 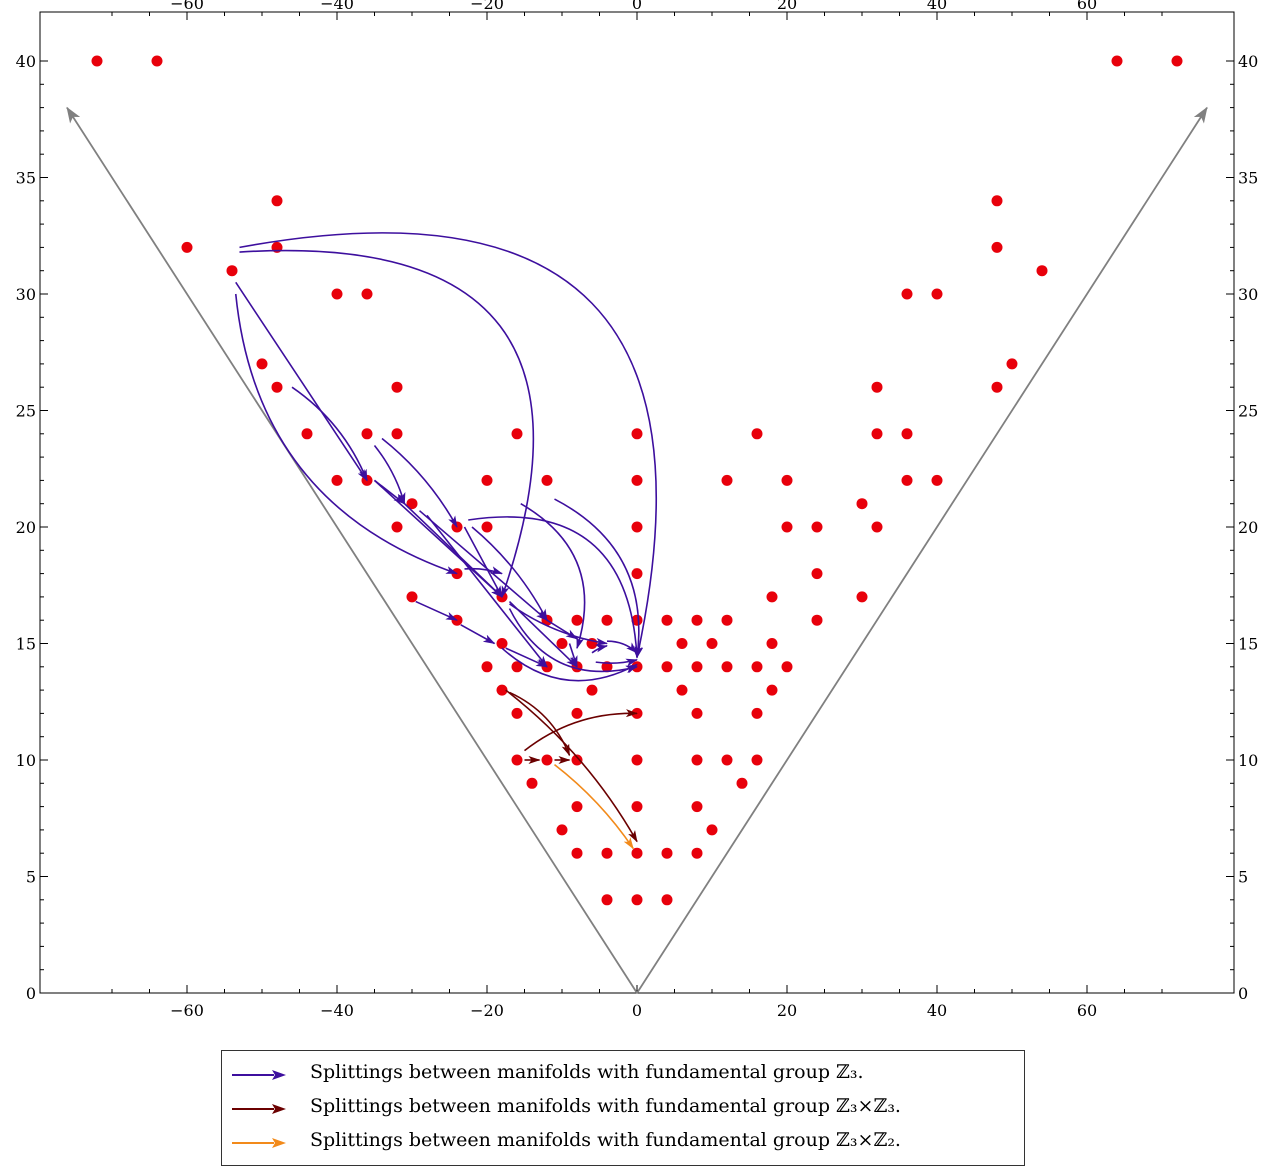 I want to click on x-tick-label-bottom: −60, so click(x=187, y=1010).